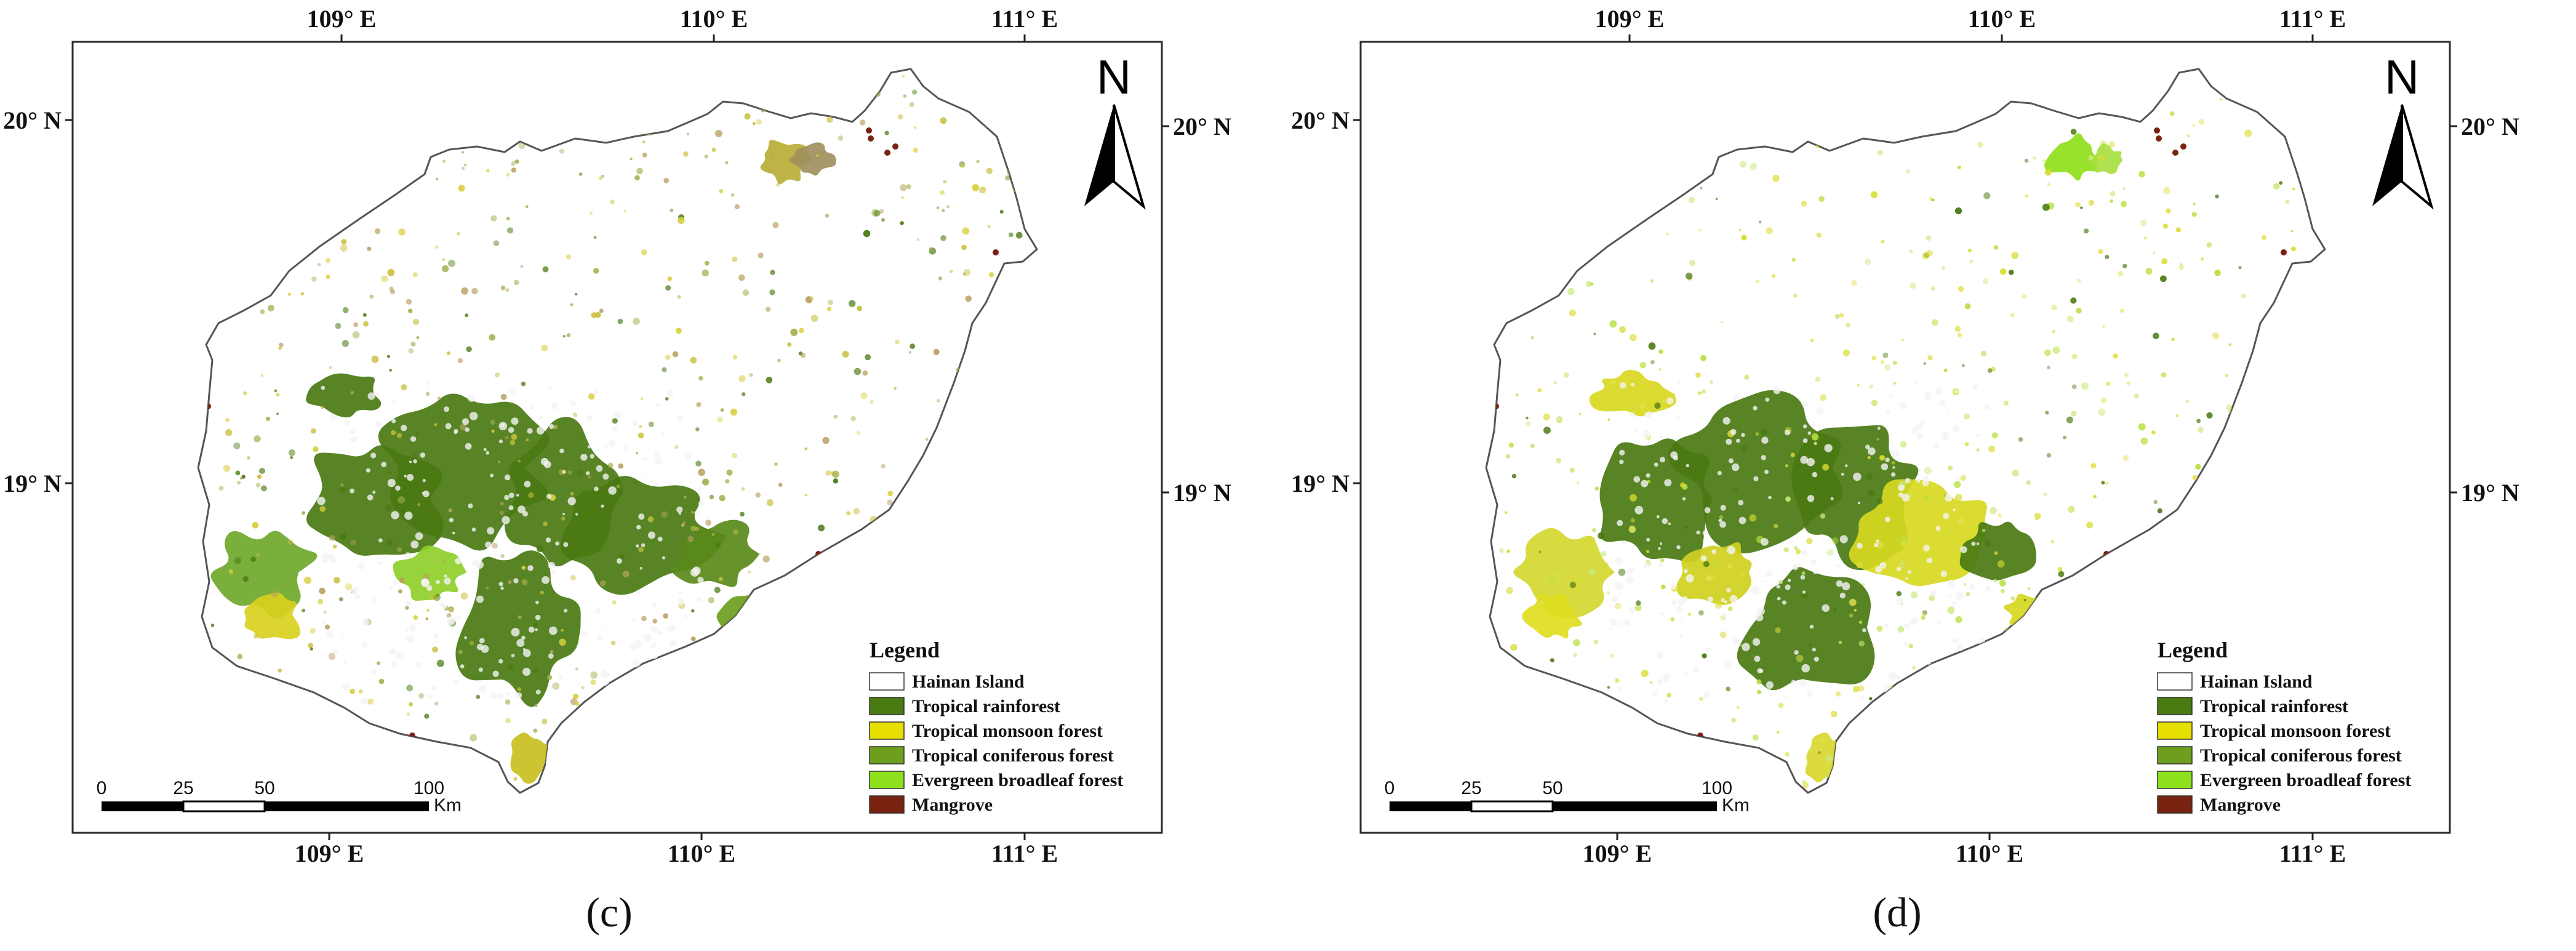 This screenshot has width=2576, height=951. Describe the element at coordinates (464, 472) in the screenshot. I see `forest-patch` at that location.